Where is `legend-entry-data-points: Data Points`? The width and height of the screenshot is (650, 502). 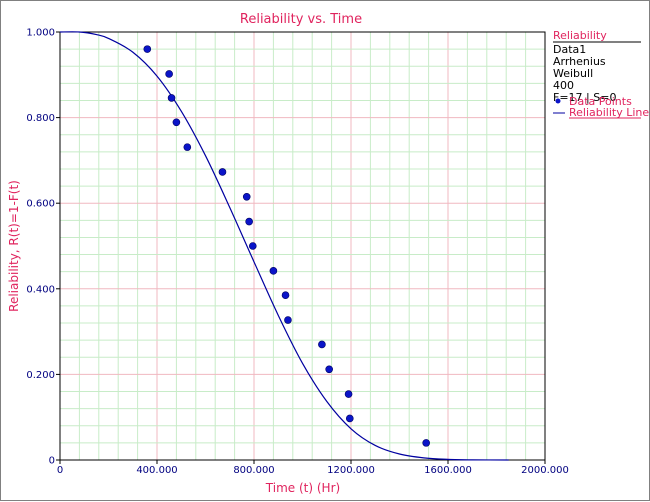 legend-entry-data-points: Data Points is located at coordinates (600, 101).